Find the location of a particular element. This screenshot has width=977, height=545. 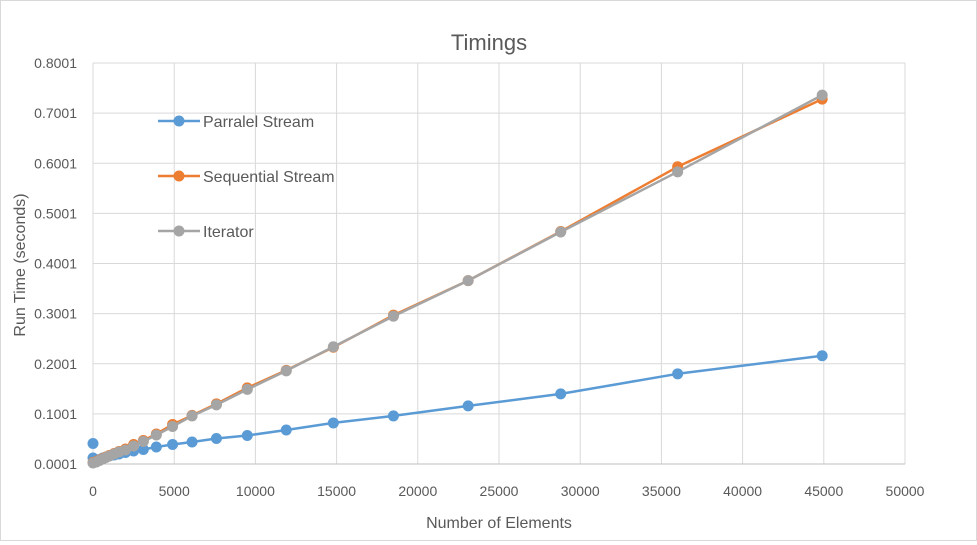

x-tick-label: 10000 is located at coordinates (255, 491).